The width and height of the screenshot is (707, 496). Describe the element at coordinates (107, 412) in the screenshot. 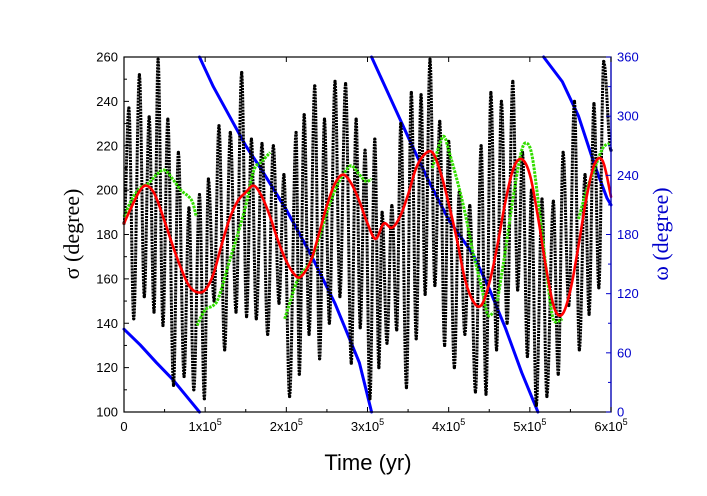

I see `y-left-tick-label-0: 100` at that location.